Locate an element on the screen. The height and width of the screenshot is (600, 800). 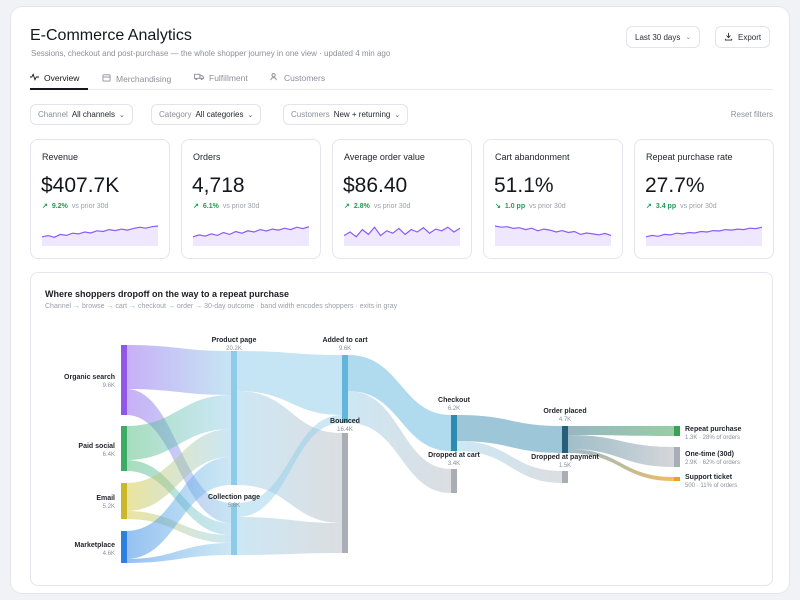
node-product-page is located at coordinates (234, 418).